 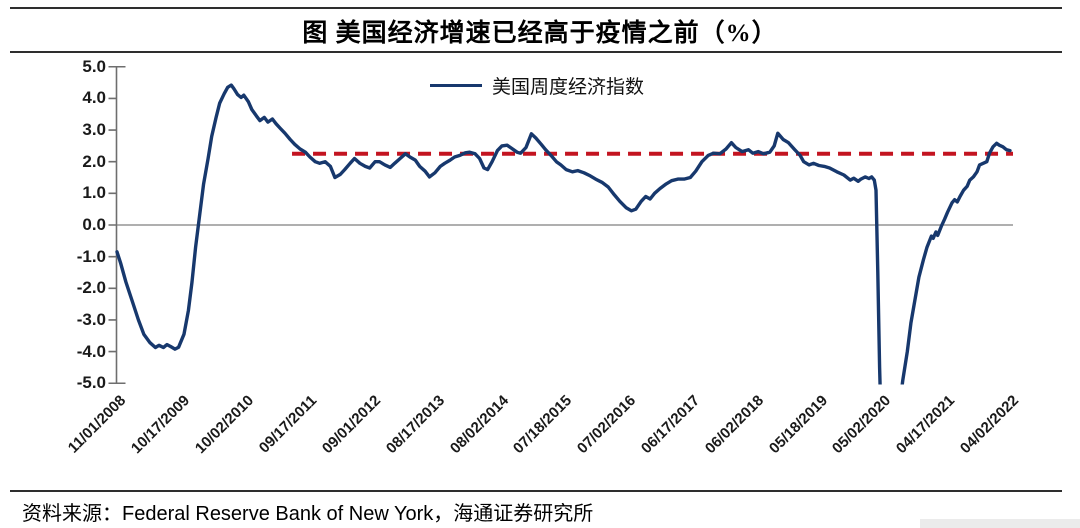 What do you see at coordinates (91, 319) in the screenshot?
I see `y-axis-tick-label: -3.0` at bounding box center [91, 319].